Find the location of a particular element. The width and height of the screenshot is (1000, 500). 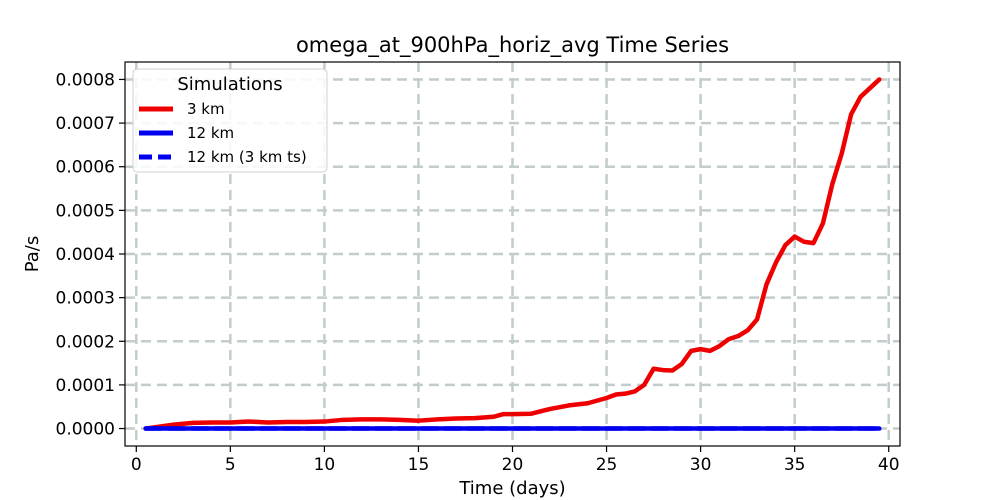

x-tick-label: 5 is located at coordinates (230, 465).